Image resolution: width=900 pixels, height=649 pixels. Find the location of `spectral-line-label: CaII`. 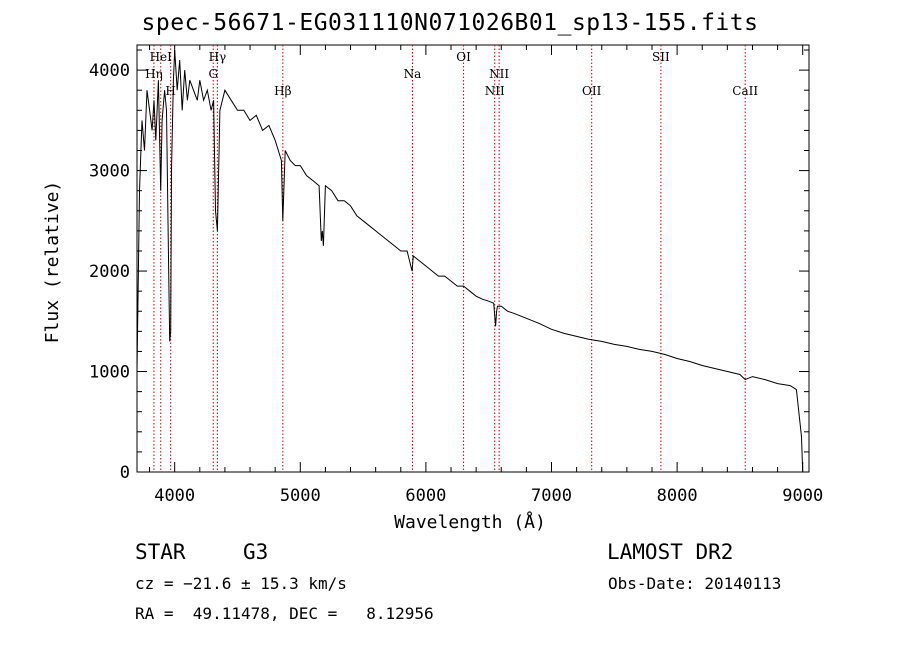

spectral-line-label: CaII is located at coordinates (745, 91).